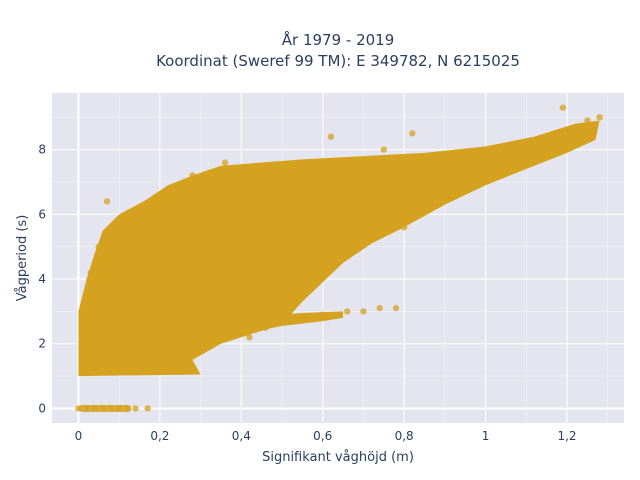 This screenshot has width=640, height=480. I want to click on x-axis-ticks: 0 0,2 0,4 0,6 0,8 1 1,2, so click(326, 436).